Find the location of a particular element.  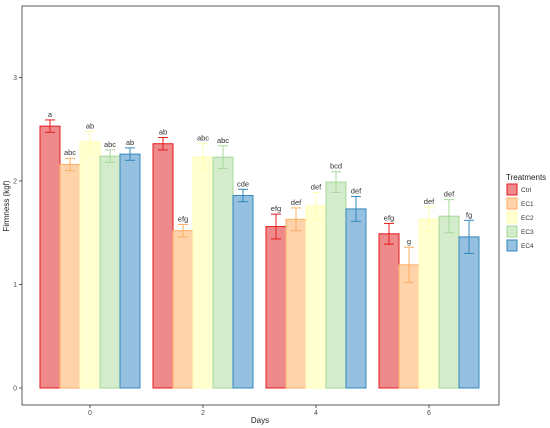

legend: Treatments Ctrl EC1 EC2 EC3 EC4 is located at coordinates (526, 212).